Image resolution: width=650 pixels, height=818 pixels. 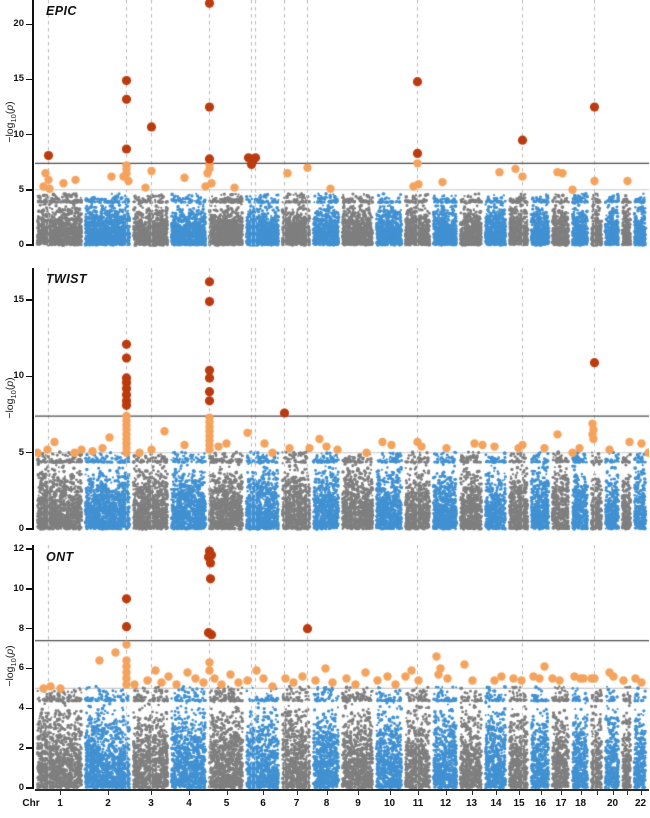 What do you see at coordinates (33, 667) in the screenshot?
I see `y-axis-line-ont` at bounding box center [33, 667].